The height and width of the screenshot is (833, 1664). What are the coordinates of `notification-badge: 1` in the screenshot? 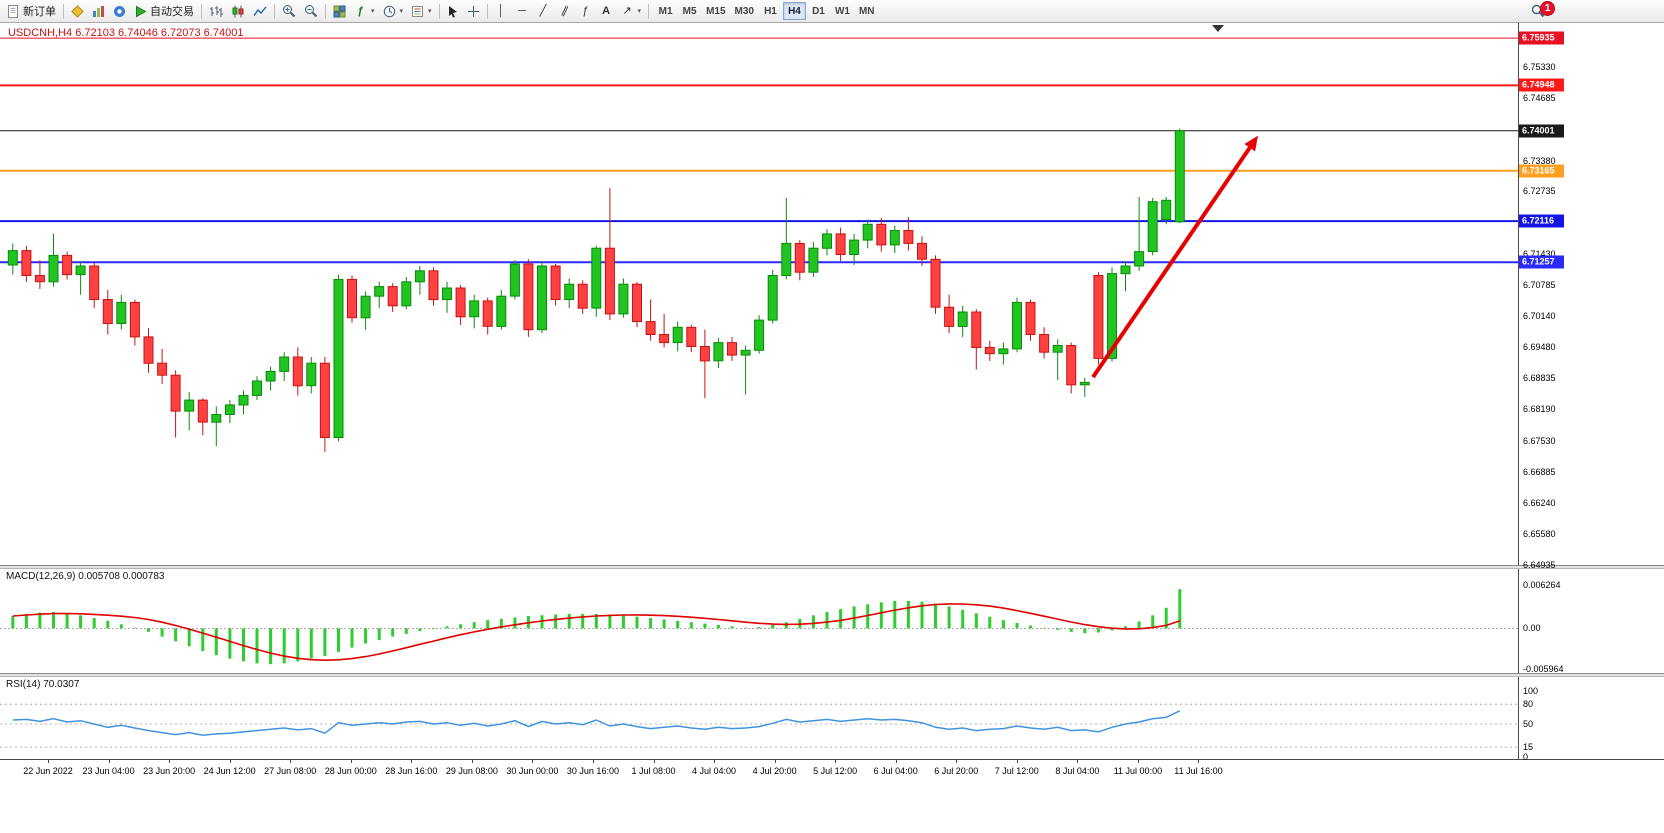 It's located at (1547, 8).